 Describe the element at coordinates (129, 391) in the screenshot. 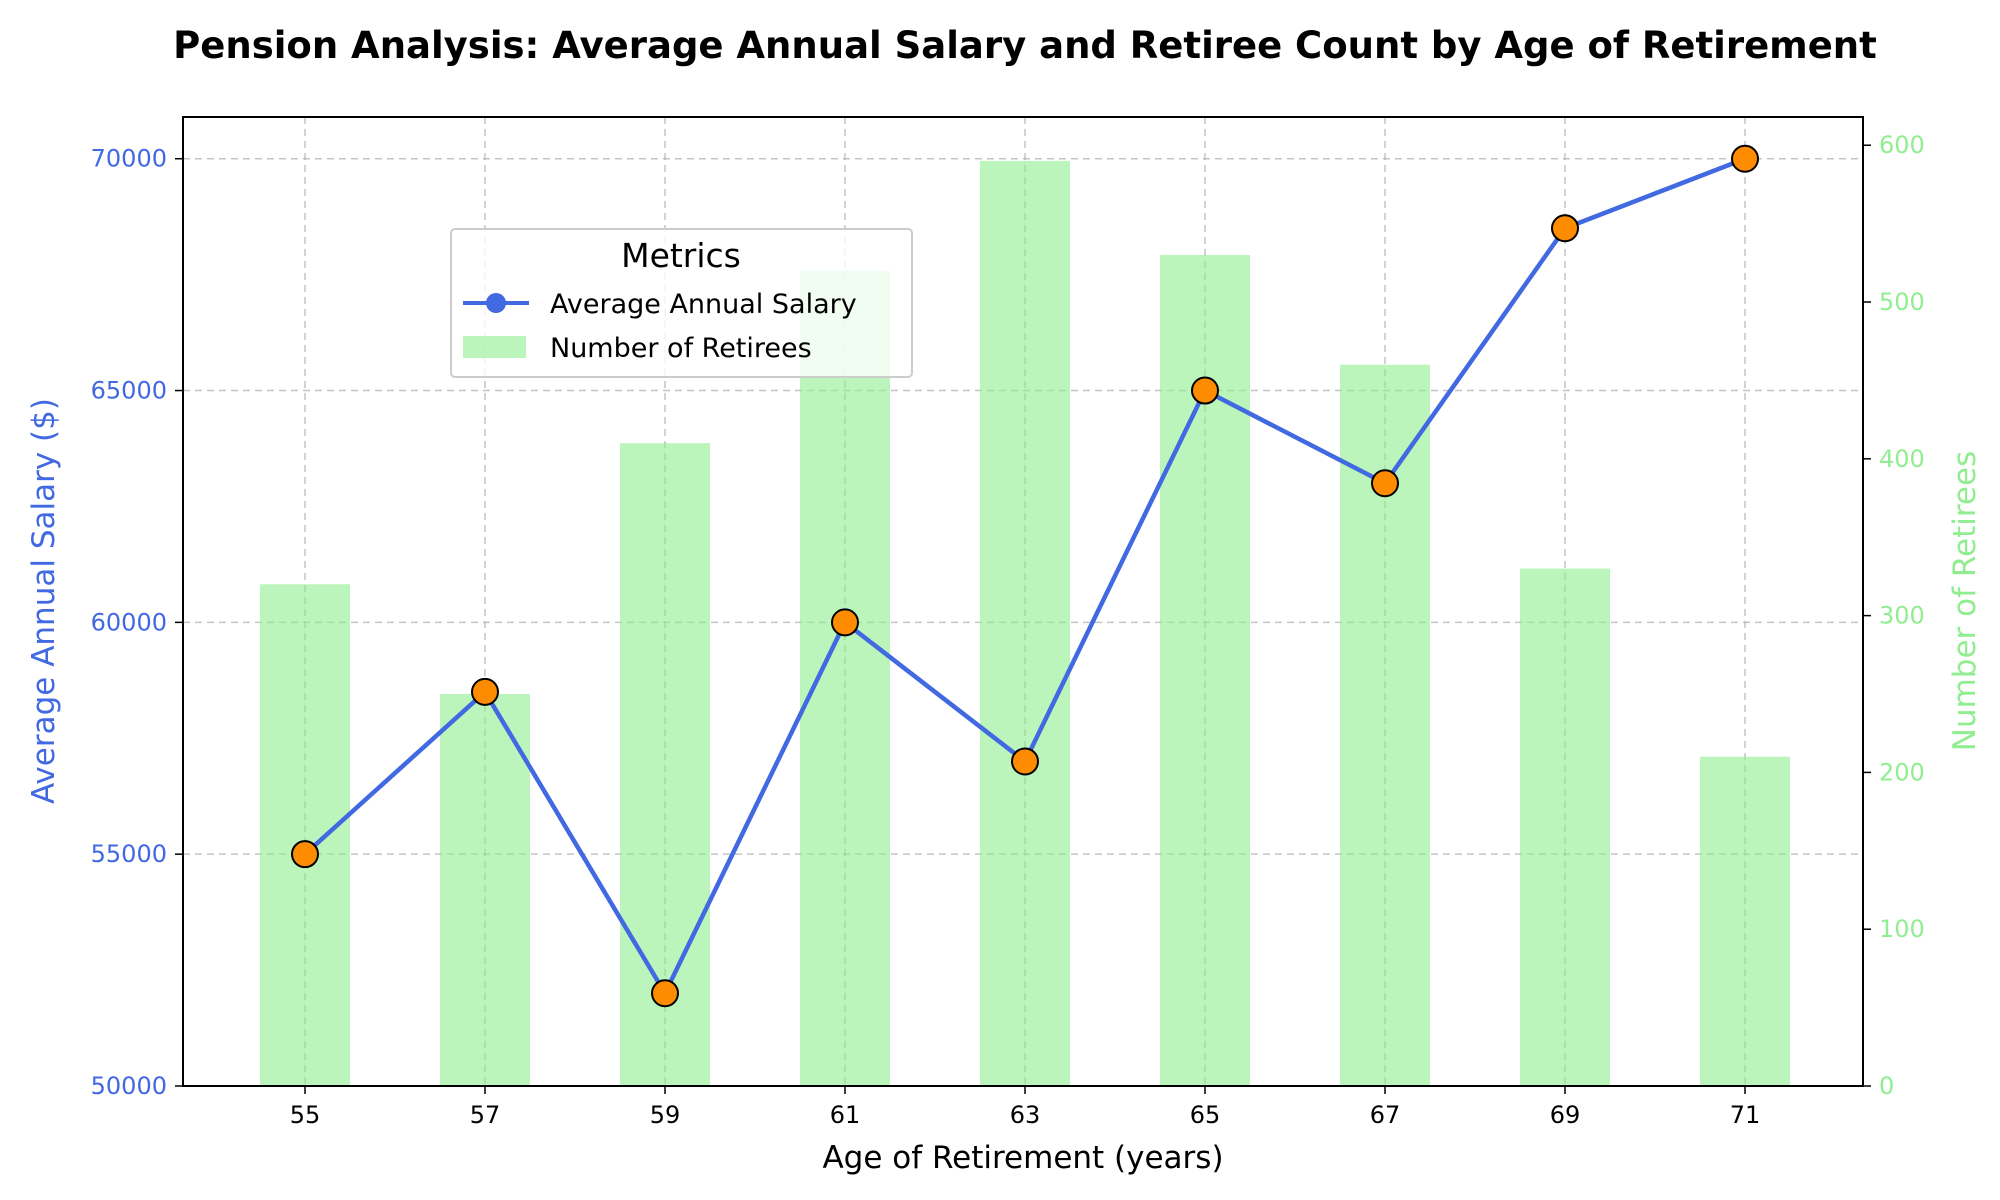

I see `left-tick-label: 65000` at that location.